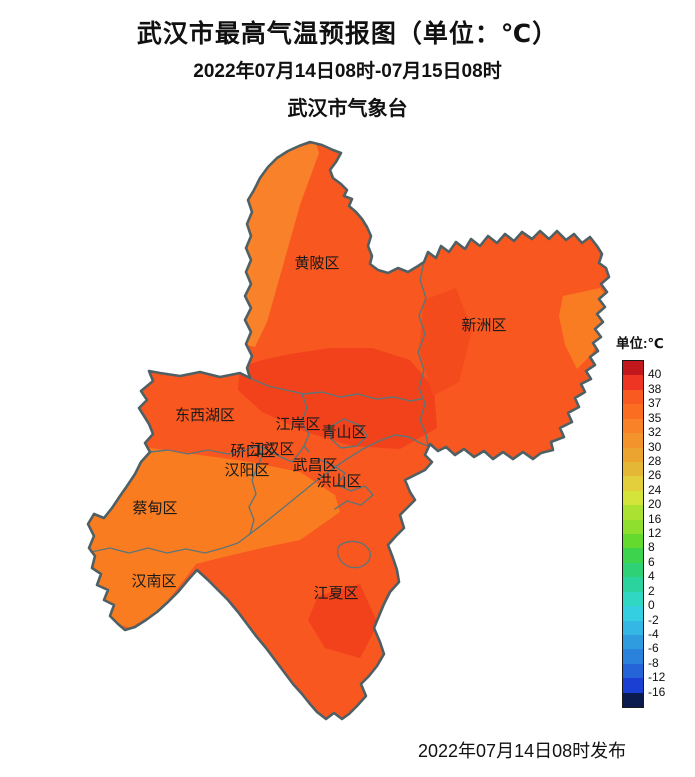  I want to click on district-label: 青山区, so click(343, 432).